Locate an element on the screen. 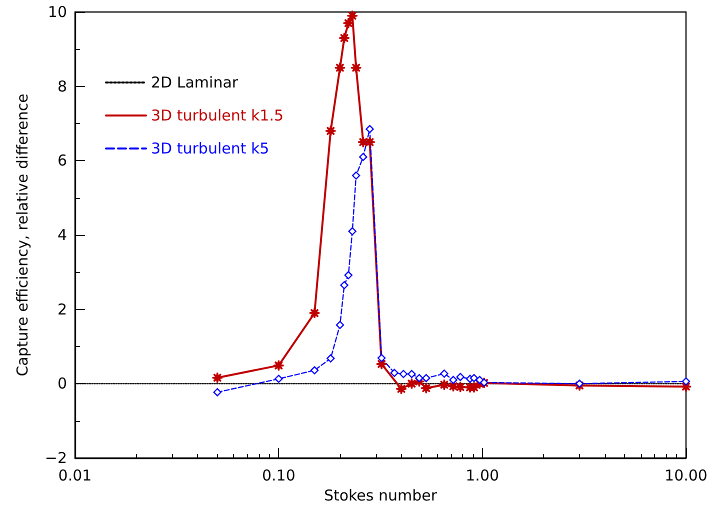 The width and height of the screenshot is (715, 514). y-tick-label: 2 is located at coordinates (62, 309).